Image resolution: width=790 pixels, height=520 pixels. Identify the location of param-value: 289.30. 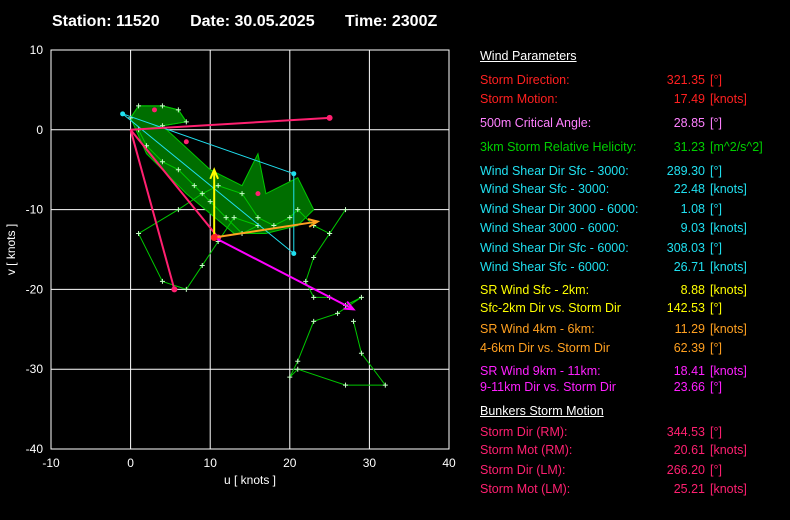
(685, 171).